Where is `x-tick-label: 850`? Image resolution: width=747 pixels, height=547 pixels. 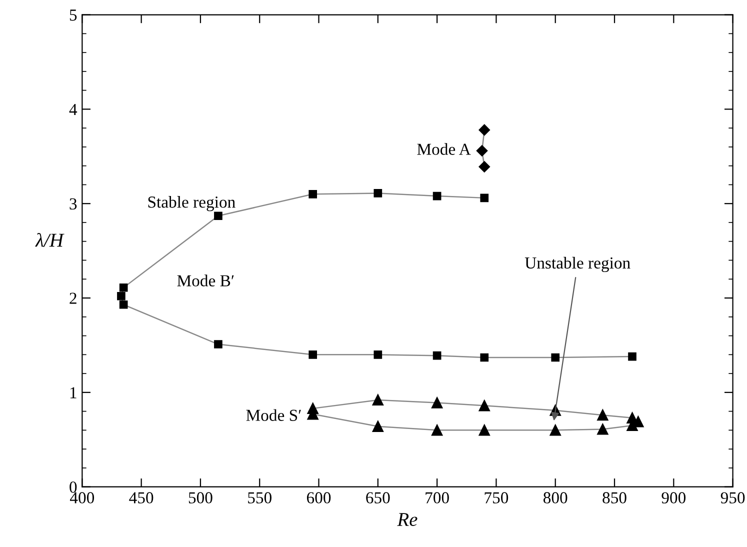 x-tick-label: 850 is located at coordinates (614, 498).